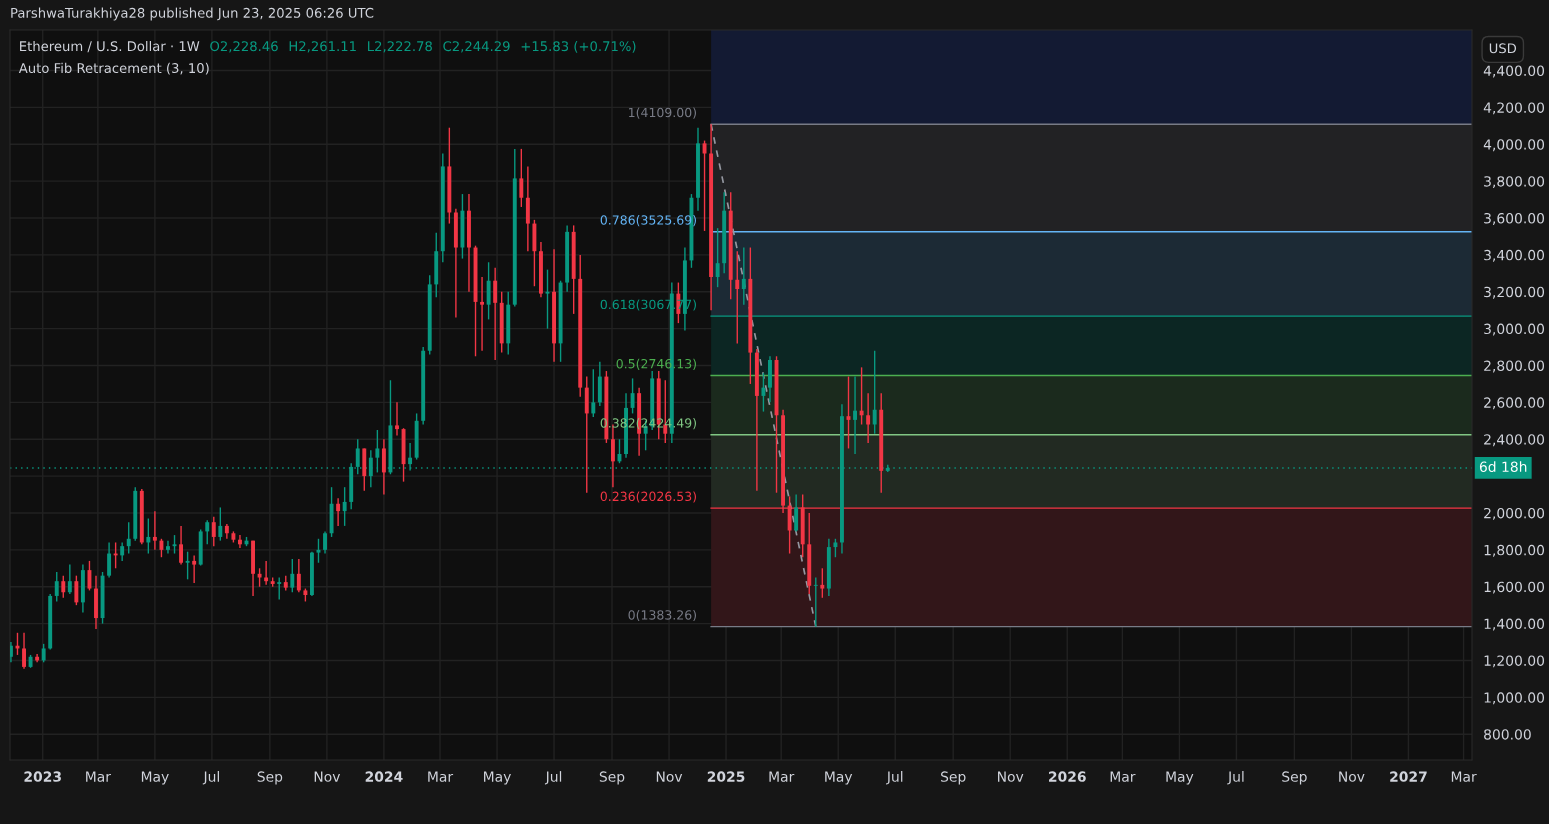 Image resolution: width=1549 pixels, height=824 pixels. Describe the element at coordinates (1514, 182) in the screenshot. I see `y-tick-label: 3,800.00` at that location.